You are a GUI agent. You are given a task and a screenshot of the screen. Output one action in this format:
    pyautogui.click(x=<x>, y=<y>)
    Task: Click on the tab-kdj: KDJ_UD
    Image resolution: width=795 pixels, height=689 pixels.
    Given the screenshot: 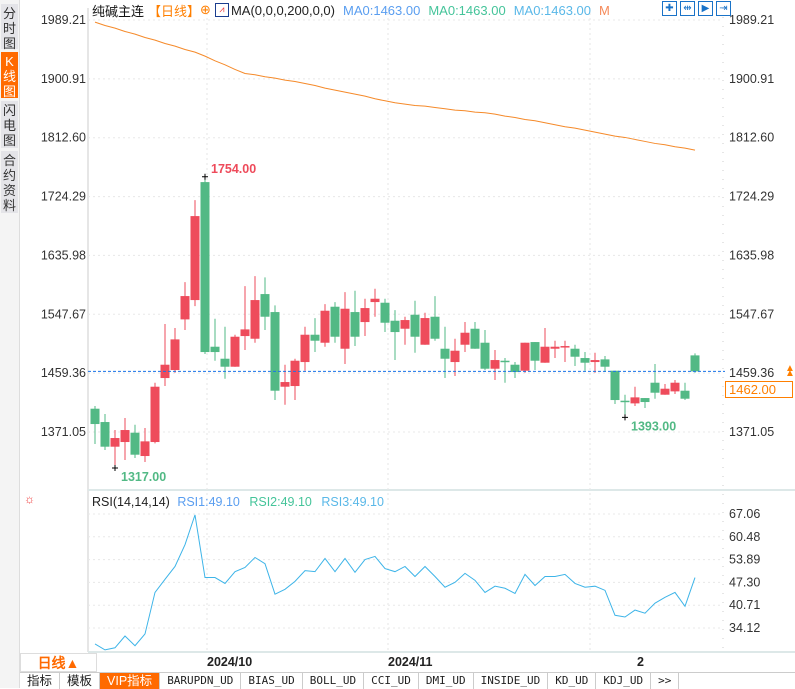 What is the action you would take?
    pyautogui.click(x=624, y=681)
    